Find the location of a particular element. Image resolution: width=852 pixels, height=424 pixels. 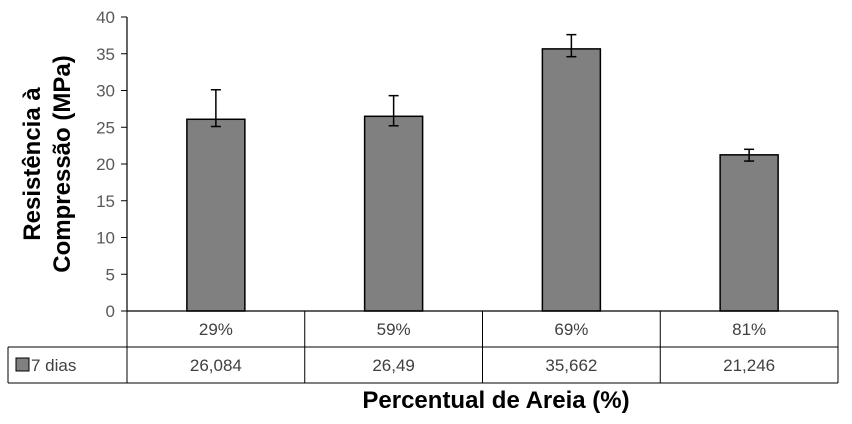

y-axis-title-line: Compressão (MPa) is located at coordinates (62, 163).